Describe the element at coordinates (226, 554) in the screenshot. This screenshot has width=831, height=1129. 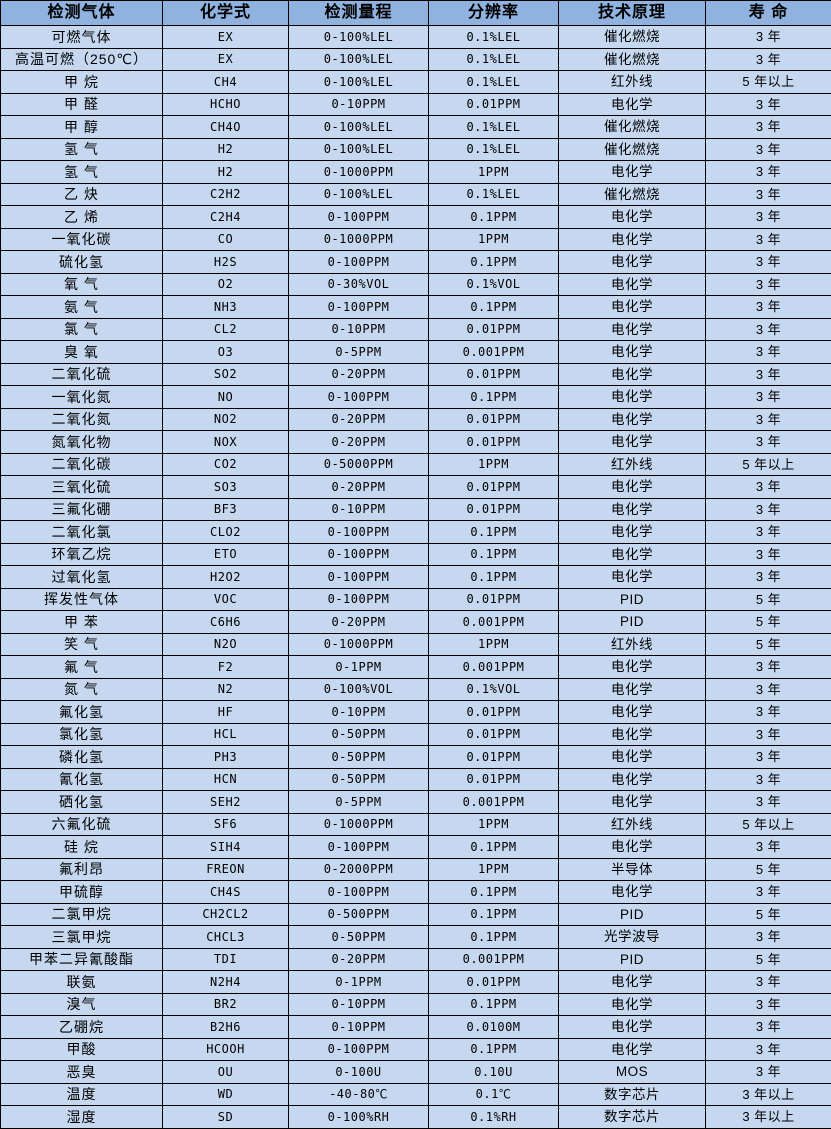
I see `cell-formula: ETO` at that location.